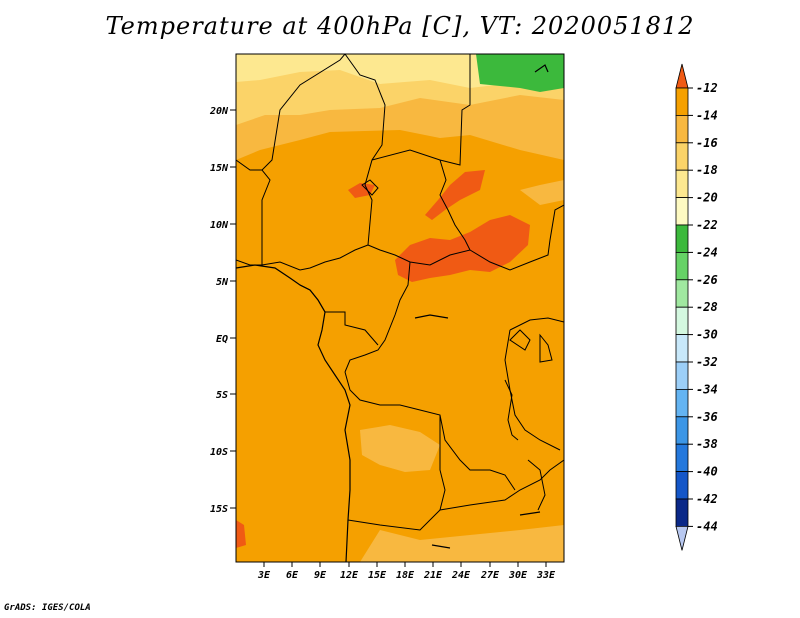  I want to click on lat-label: 5S, so click(222, 395).